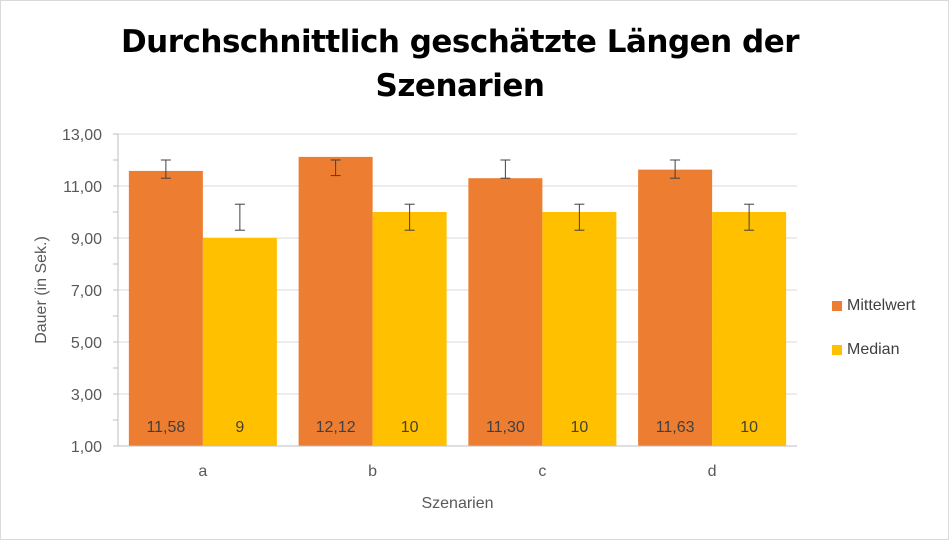 Image resolution: width=949 pixels, height=540 pixels. What do you see at coordinates (239, 427) in the screenshot?
I see `data-label: 9` at bounding box center [239, 427].